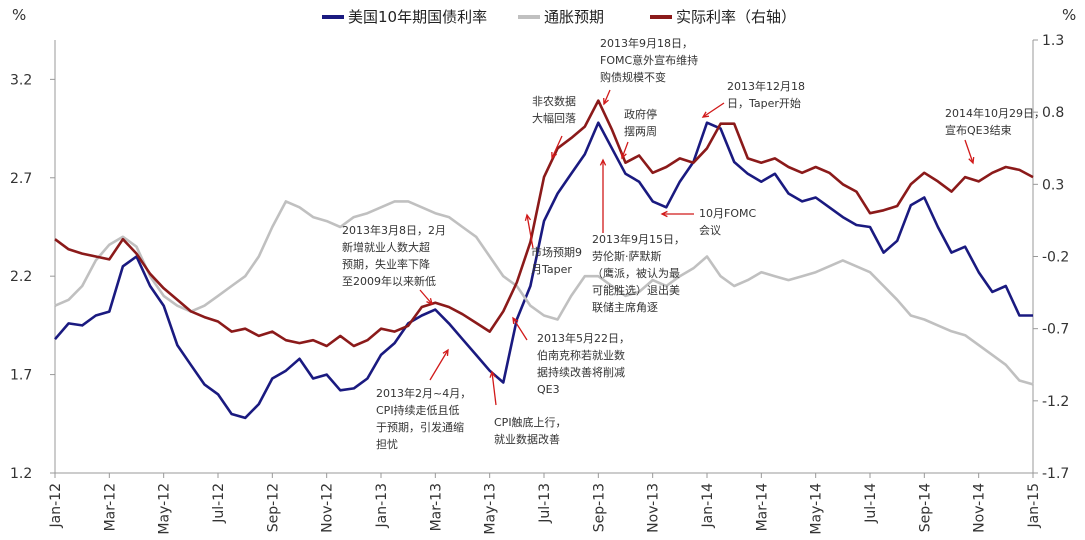 The image size is (1085, 540). Describe the element at coordinates (418, 410) in the screenshot. I see `annotation-text: CPI持续走低且低` at that location.